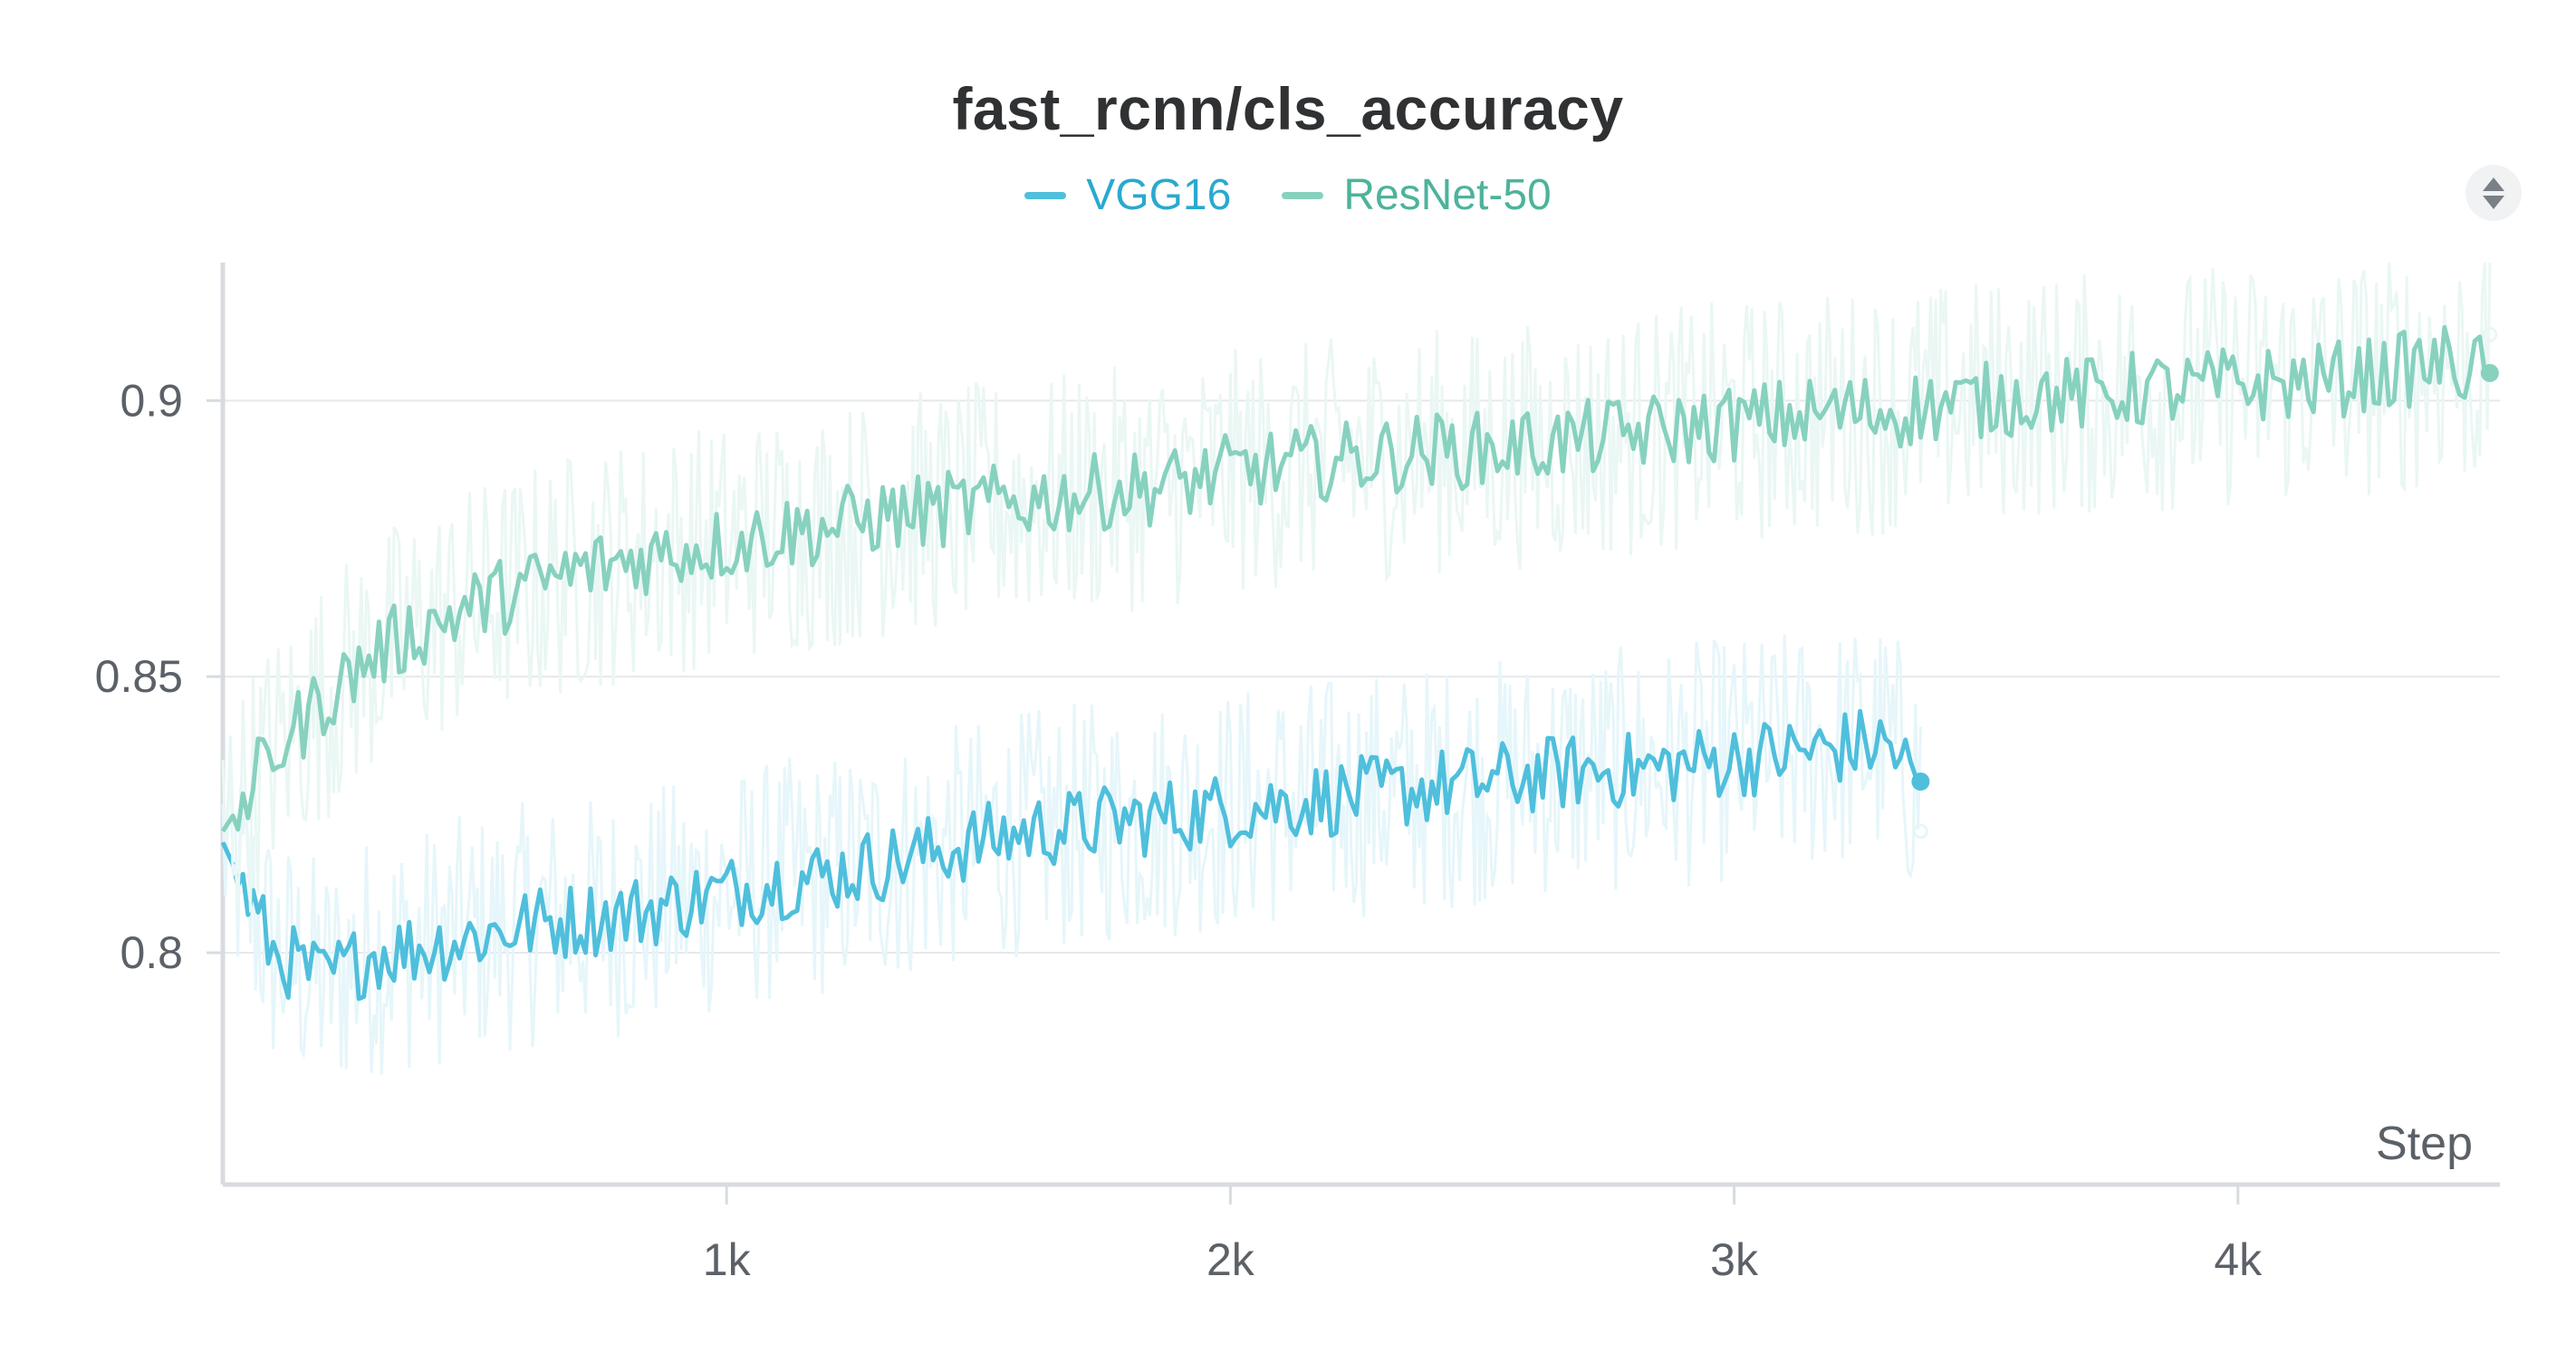 This screenshot has height=1353, width=2576. What do you see at coordinates (1288, 109) in the screenshot?
I see `chart-title: fast_rcnn/cls_accuracy` at bounding box center [1288, 109].